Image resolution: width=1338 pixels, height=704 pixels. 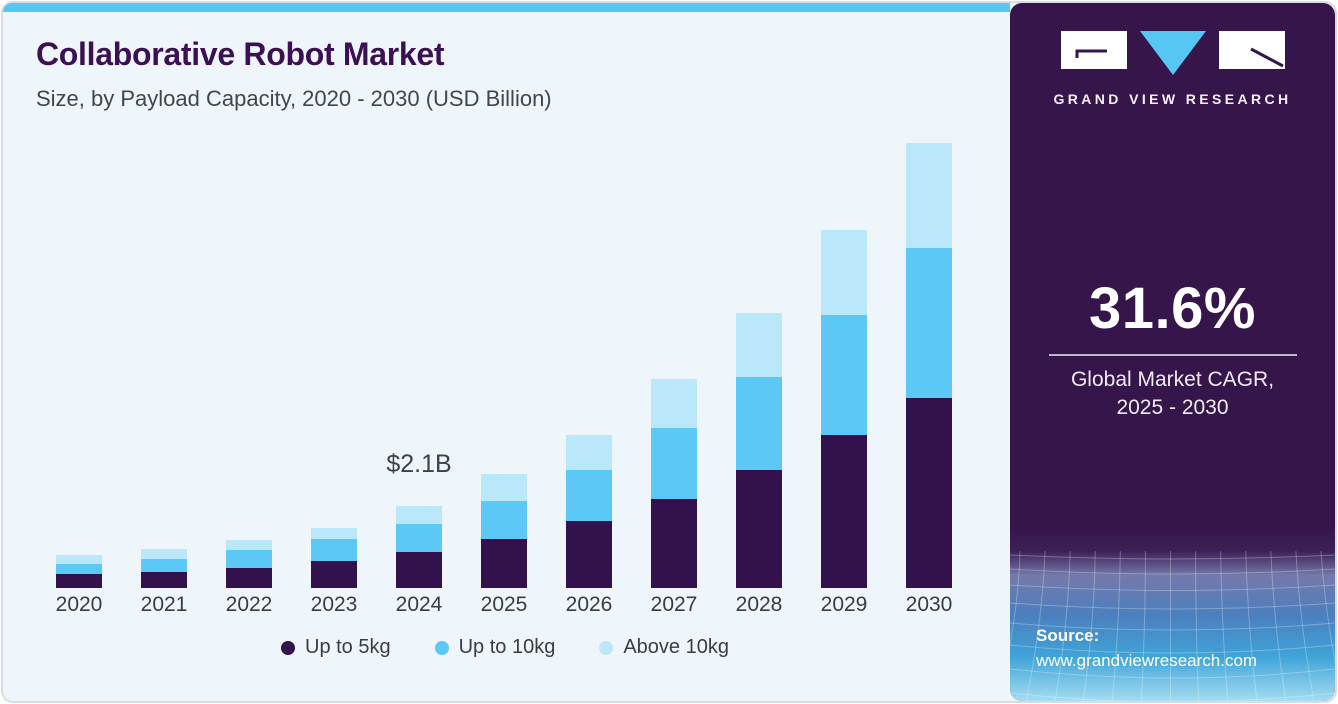 What do you see at coordinates (506, 7) in the screenshot?
I see `top-accent-strip` at bounding box center [506, 7].